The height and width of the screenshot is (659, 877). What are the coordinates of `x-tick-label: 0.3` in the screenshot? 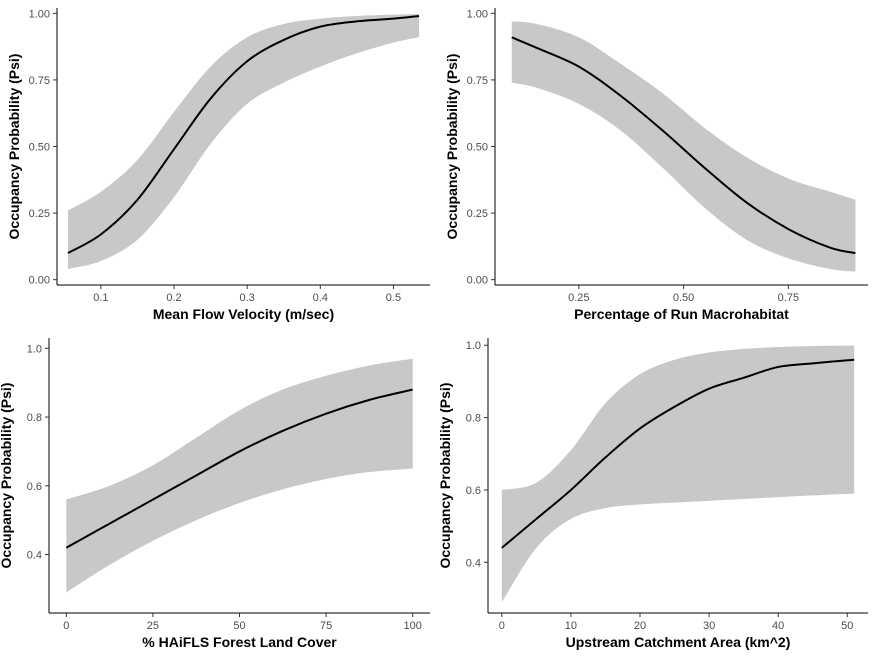 It's located at (247, 298).